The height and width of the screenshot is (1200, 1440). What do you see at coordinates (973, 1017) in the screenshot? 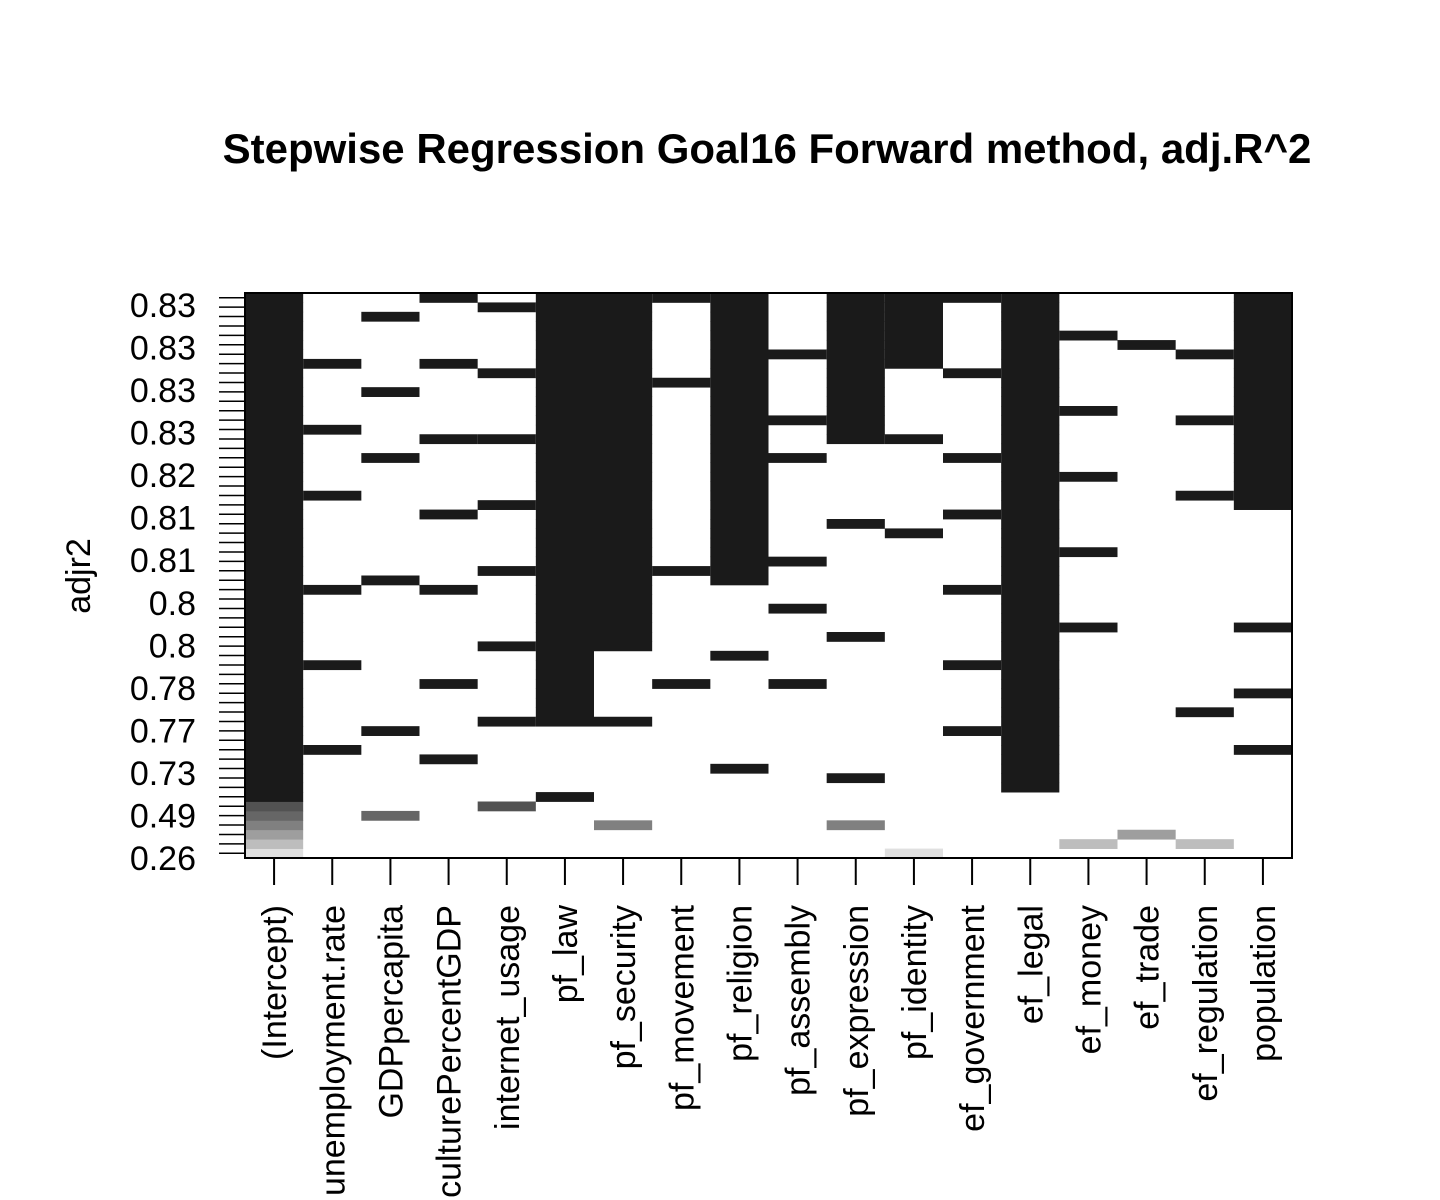
I see `x-tick-label: ef_government` at bounding box center [973, 1017].